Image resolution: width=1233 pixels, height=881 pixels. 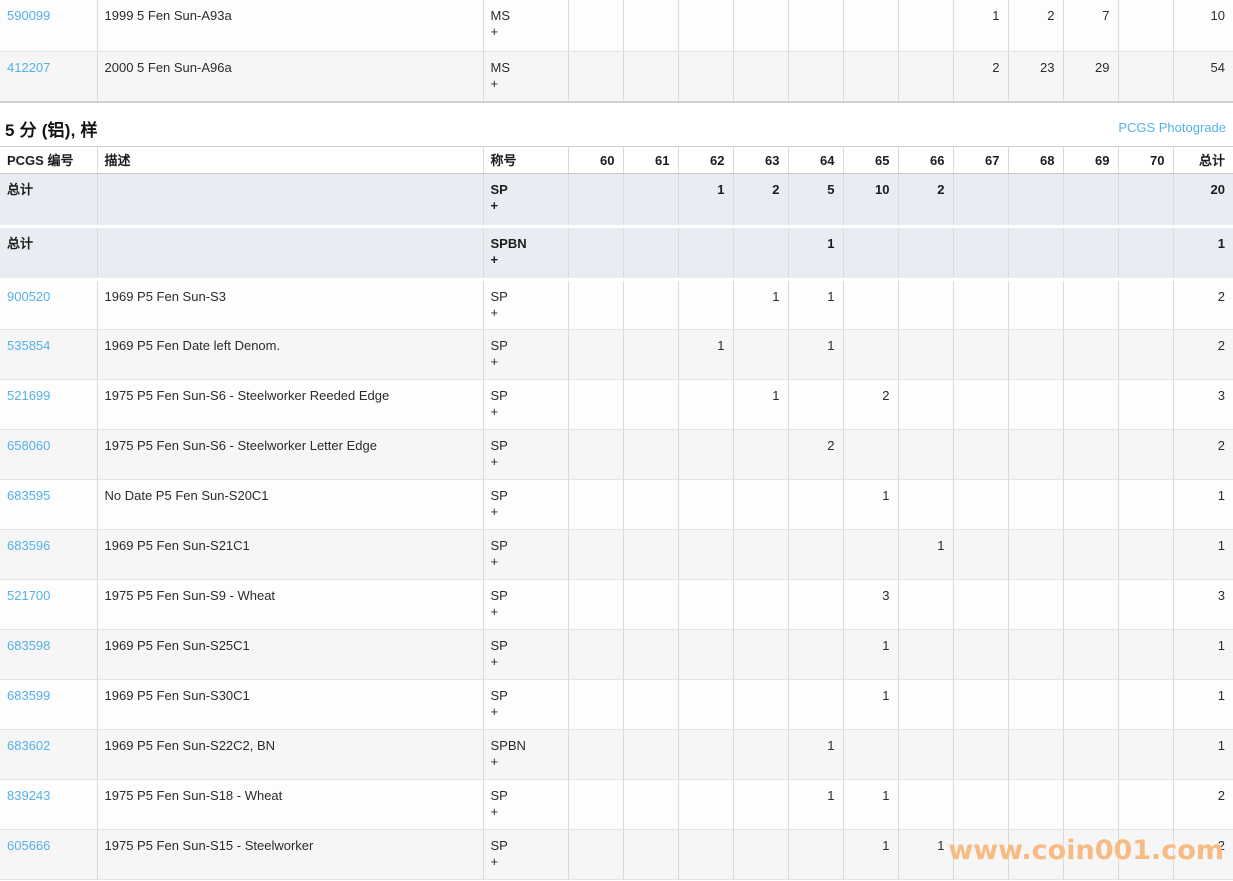 I want to click on grade-65-cell: 3, so click(x=871, y=604).